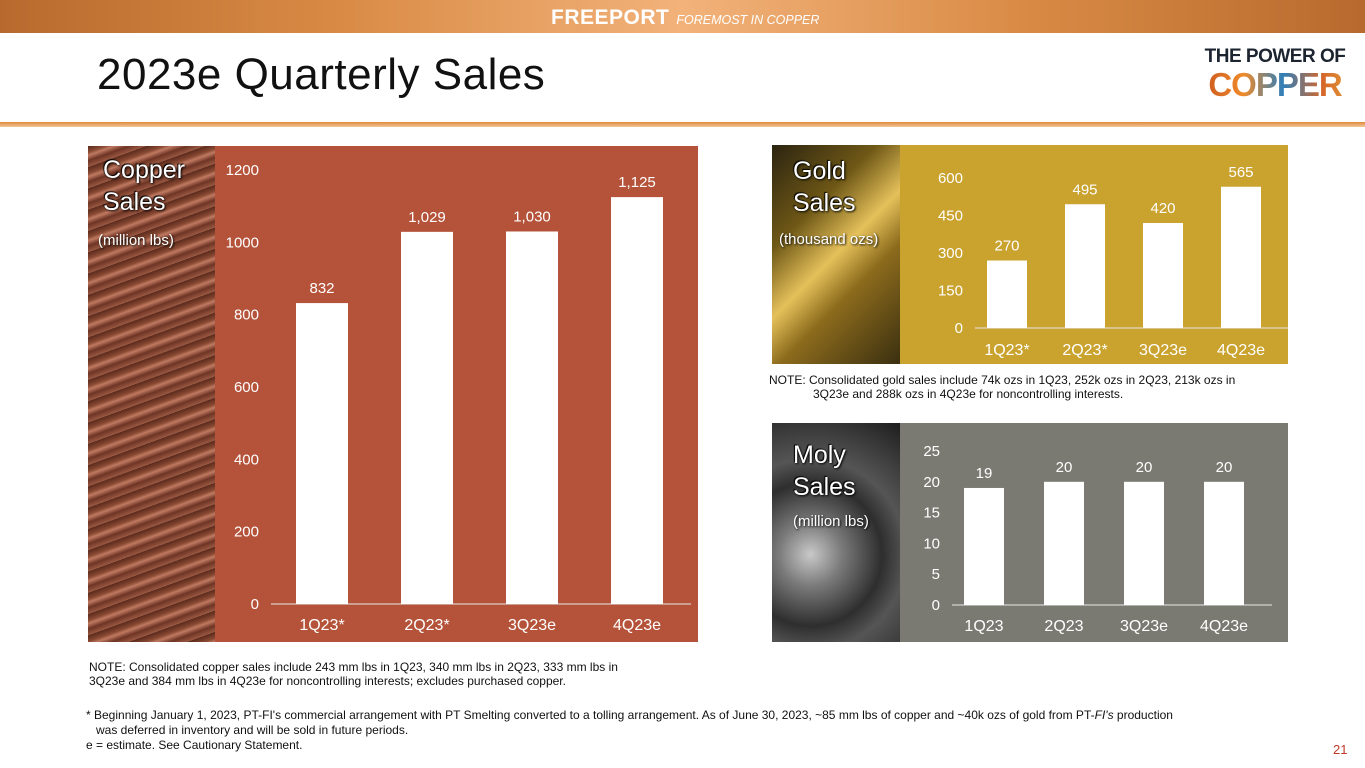 The image size is (1365, 768). What do you see at coordinates (1084, 350) in the screenshot?
I see `gold-category-label: 2Q23*` at bounding box center [1084, 350].